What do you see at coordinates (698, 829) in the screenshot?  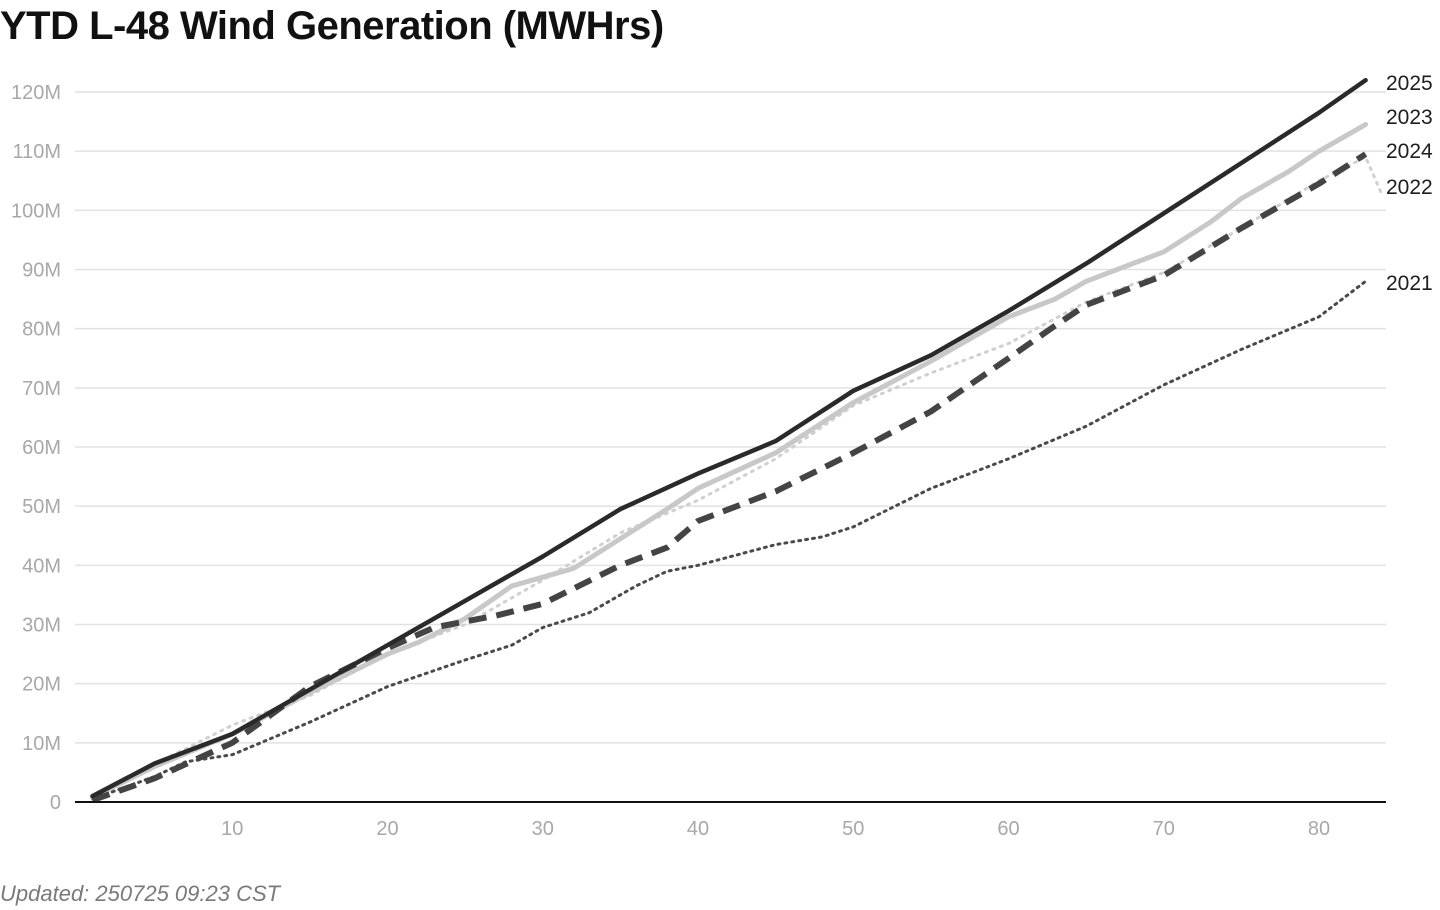 I see `x-tick-label: 40` at bounding box center [698, 829].